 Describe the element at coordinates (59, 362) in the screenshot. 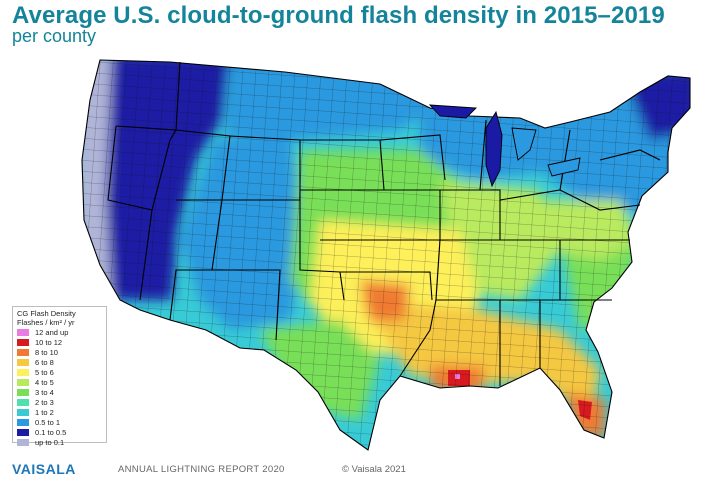

I see `legend-item: 6 to 8` at that location.